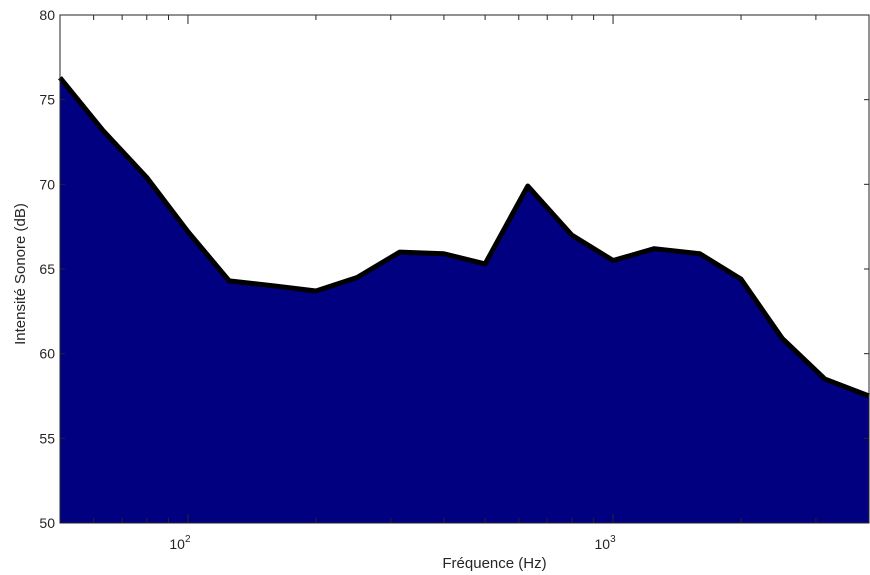  I want to click on x-axis-label: Fréquence (Hz), so click(494, 563).